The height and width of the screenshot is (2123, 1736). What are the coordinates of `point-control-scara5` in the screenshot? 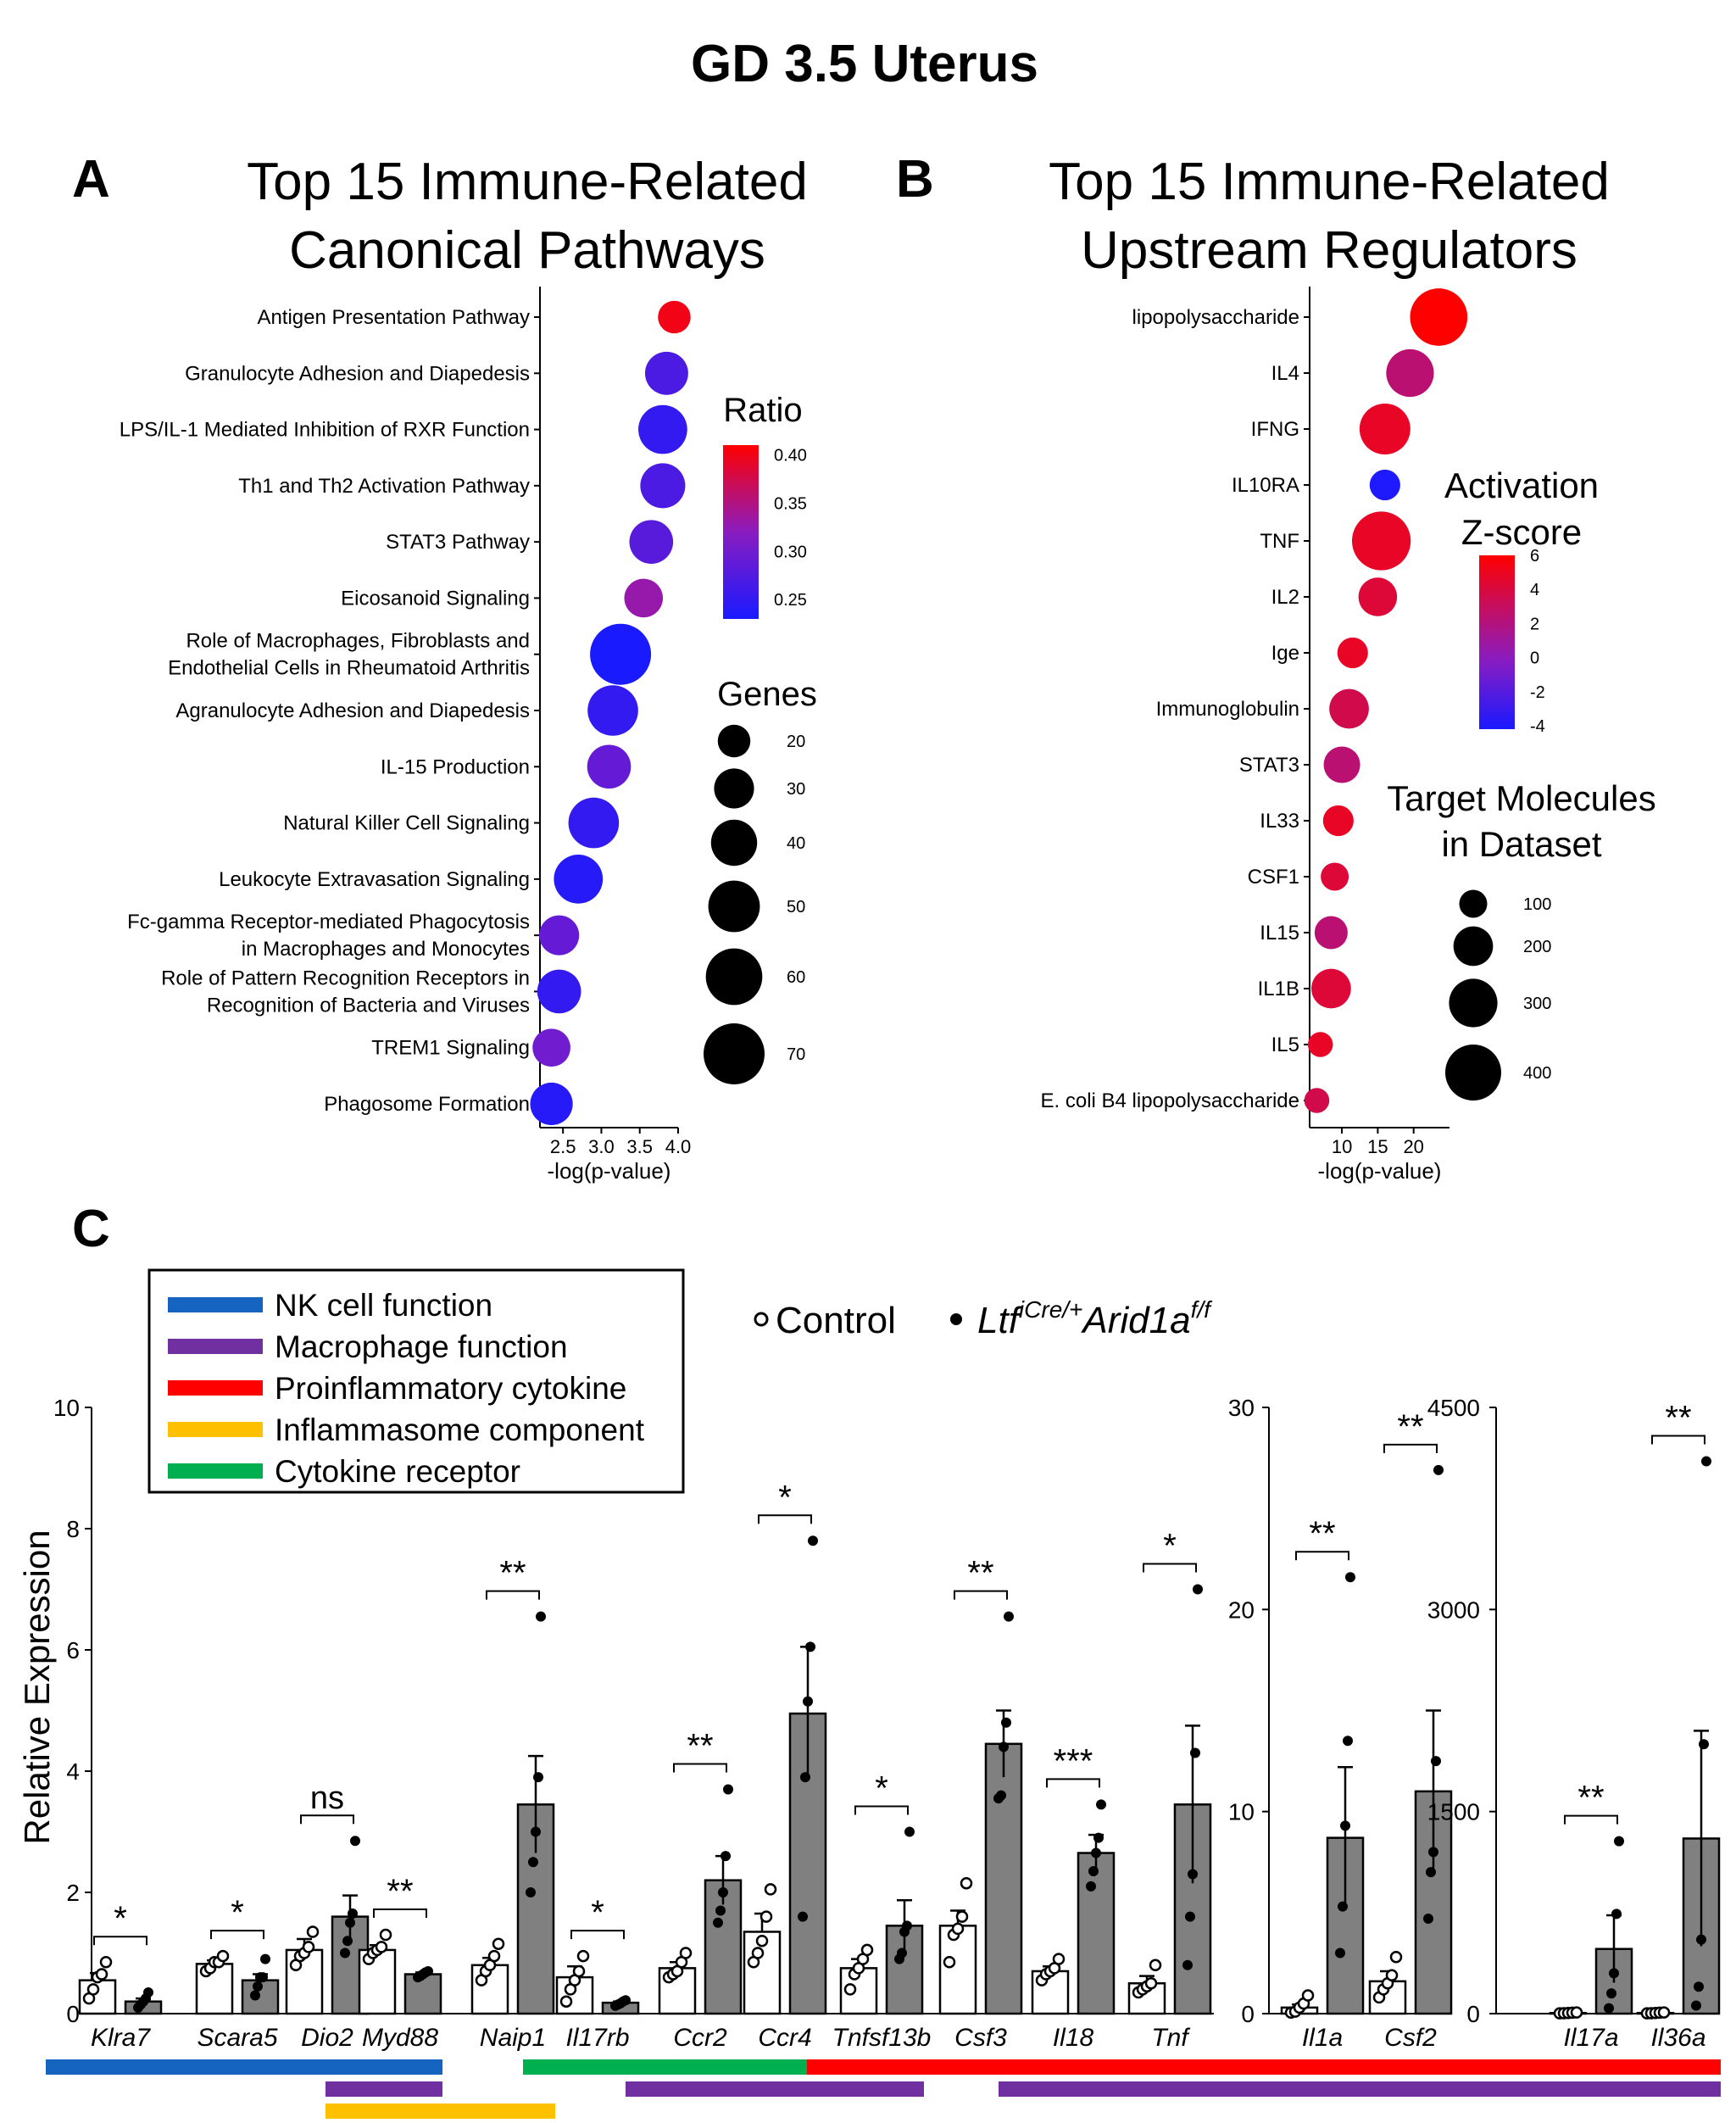 It's located at (223, 1956).